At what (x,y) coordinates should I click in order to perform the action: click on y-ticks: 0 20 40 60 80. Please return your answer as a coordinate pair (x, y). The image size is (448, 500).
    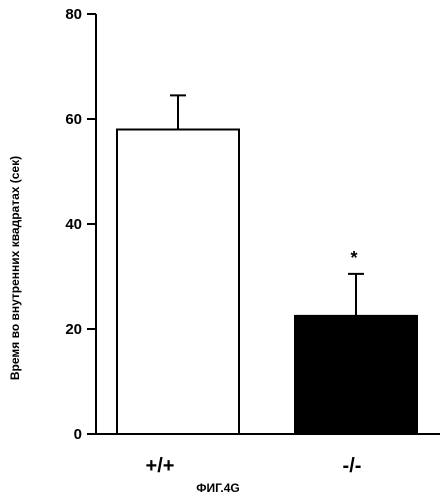
    Looking at the image, I should click on (80, 224).